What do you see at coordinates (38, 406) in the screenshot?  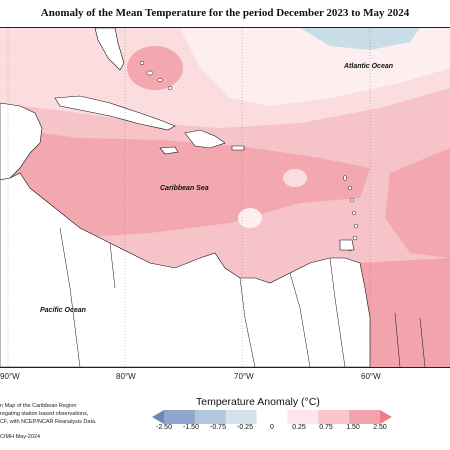 I see `credit-line-1: n Map of the Caribbean Region` at bounding box center [38, 406].